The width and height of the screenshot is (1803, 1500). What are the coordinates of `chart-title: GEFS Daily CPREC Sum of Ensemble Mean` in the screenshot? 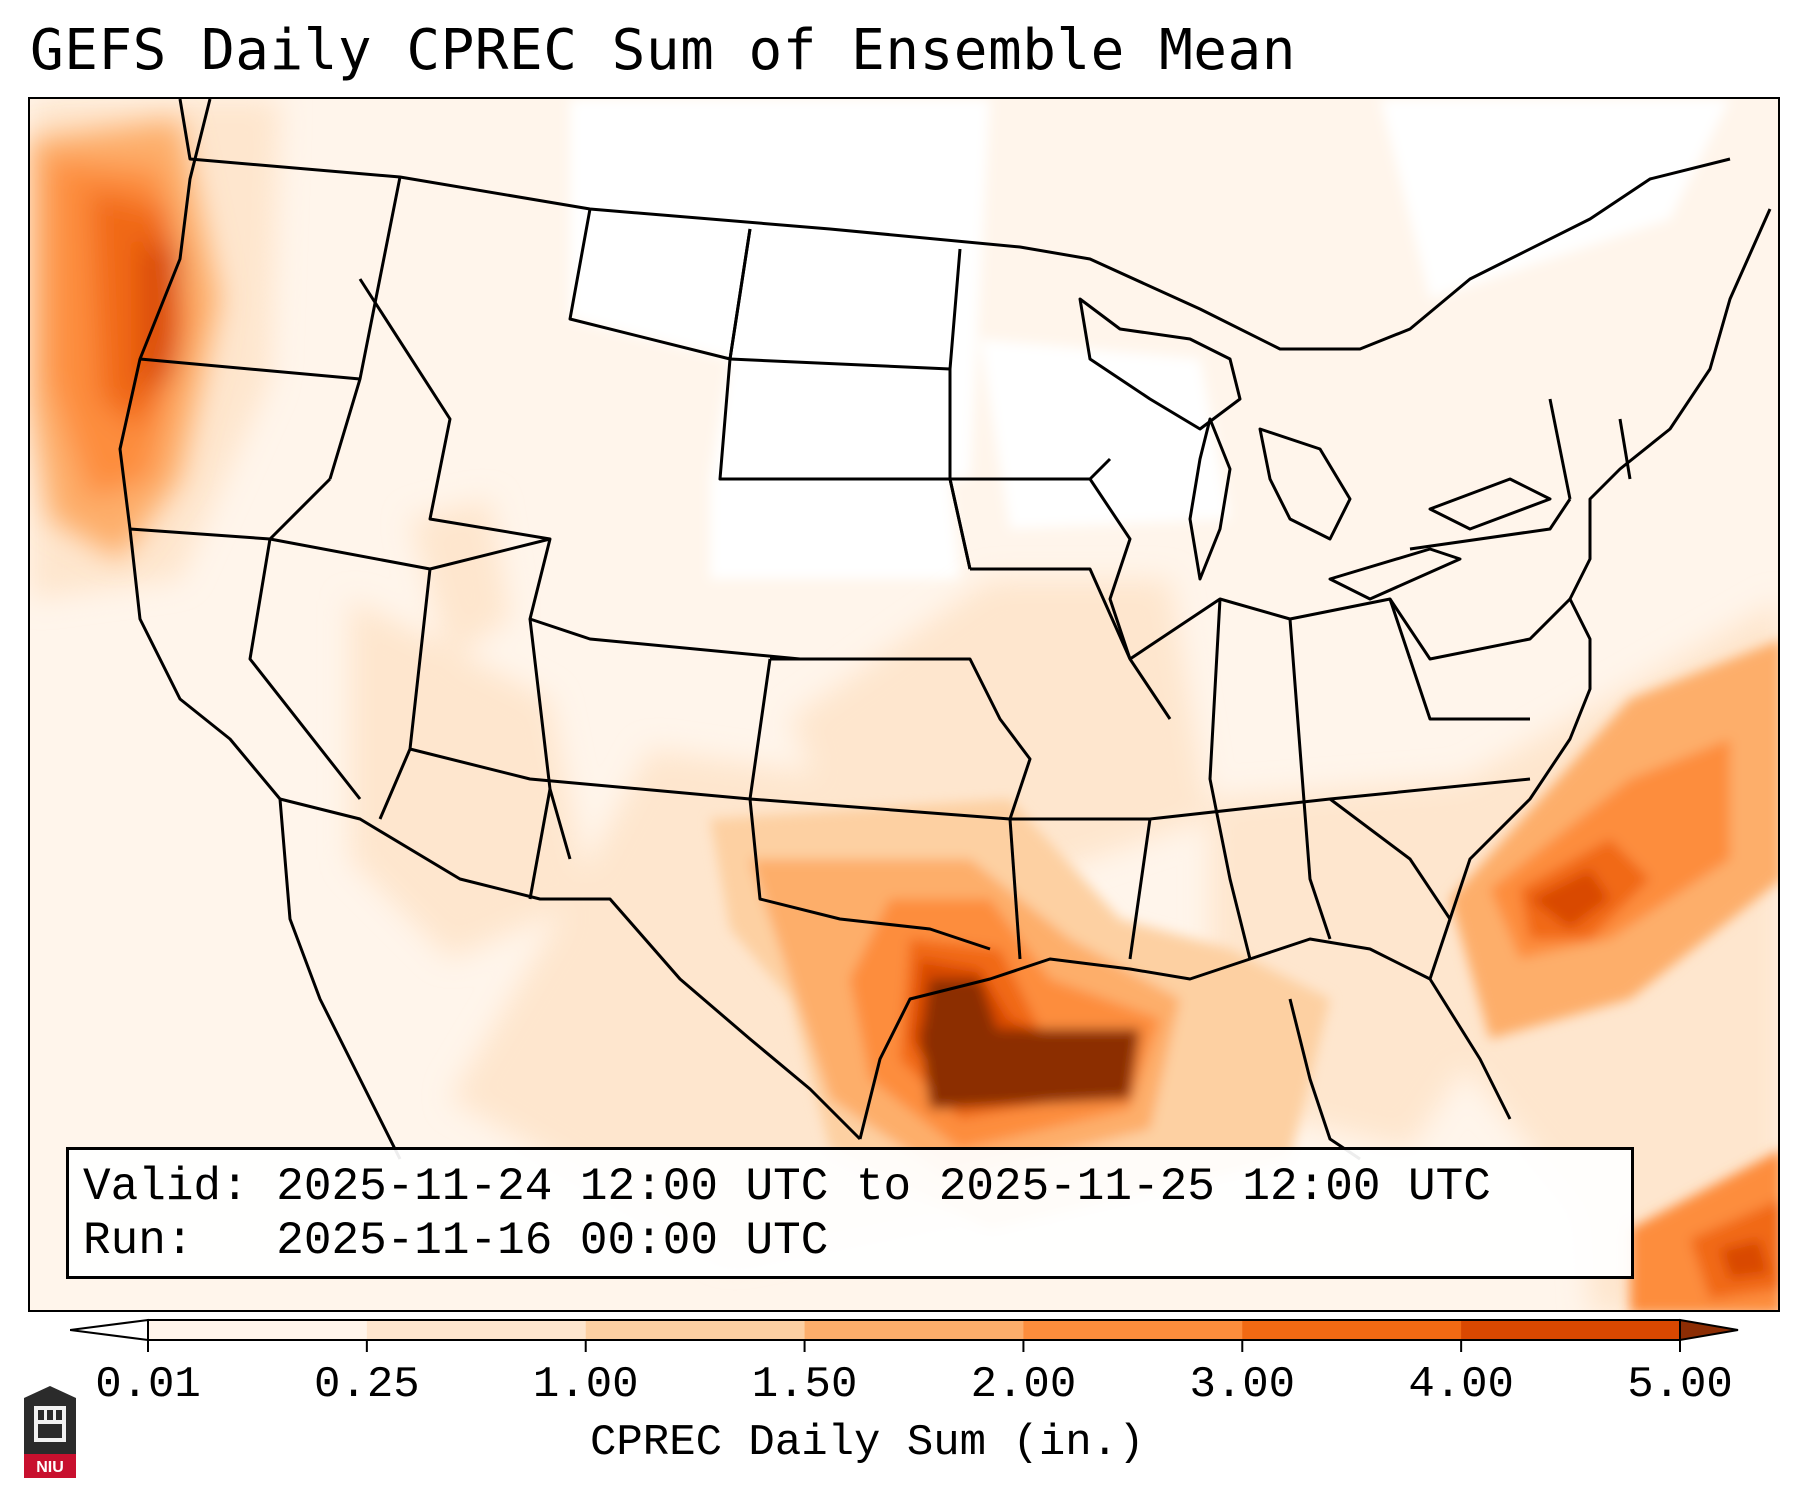 It's located at (663, 50).